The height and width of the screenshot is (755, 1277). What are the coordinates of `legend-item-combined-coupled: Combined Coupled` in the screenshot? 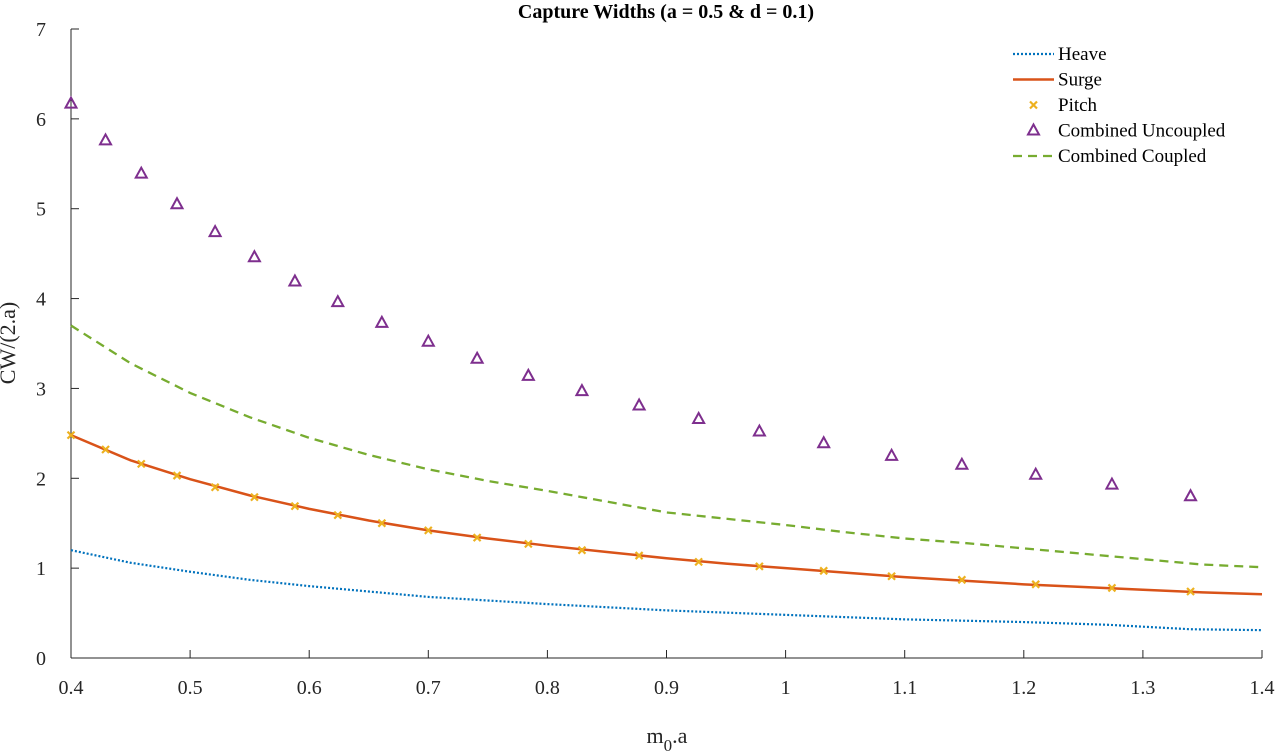 It's located at (1110, 156).